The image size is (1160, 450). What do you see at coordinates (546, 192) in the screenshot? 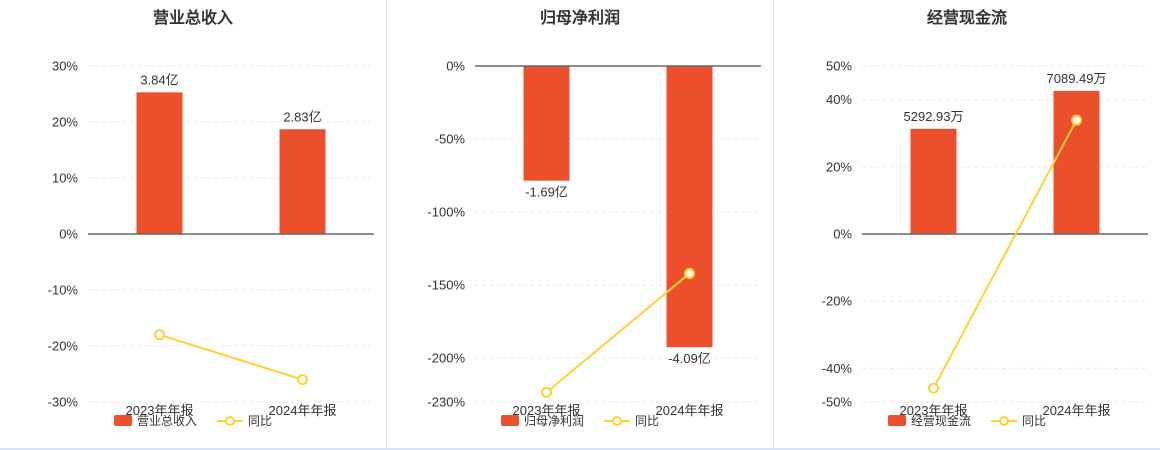
I see `bar-value-label: -1.69亿` at bounding box center [546, 192].